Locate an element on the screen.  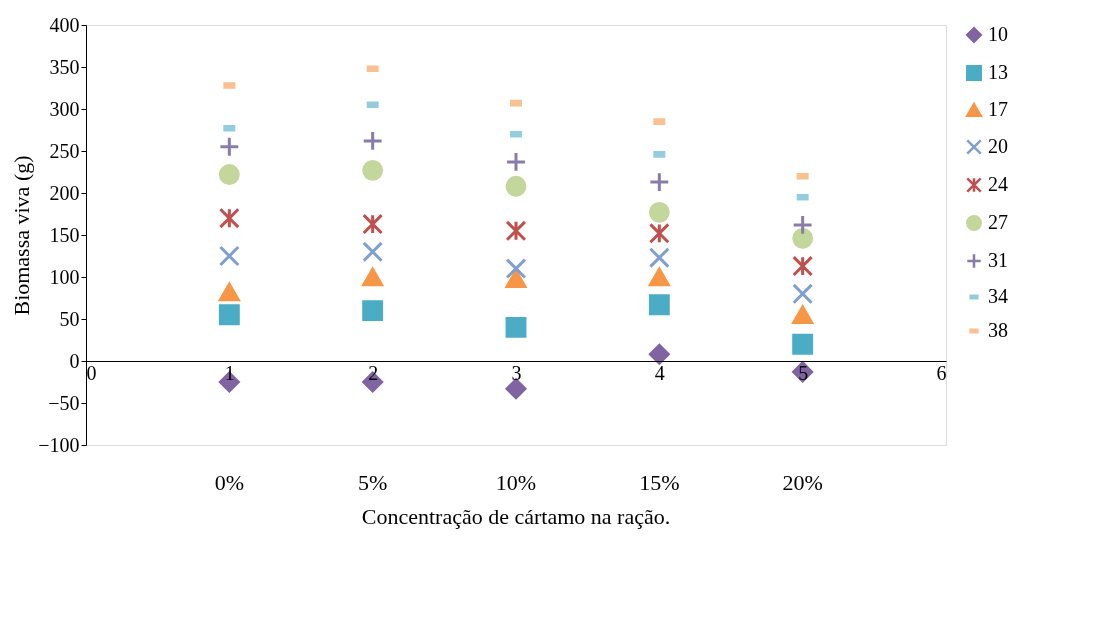
x-tick-label: 3 is located at coordinates (516, 372).